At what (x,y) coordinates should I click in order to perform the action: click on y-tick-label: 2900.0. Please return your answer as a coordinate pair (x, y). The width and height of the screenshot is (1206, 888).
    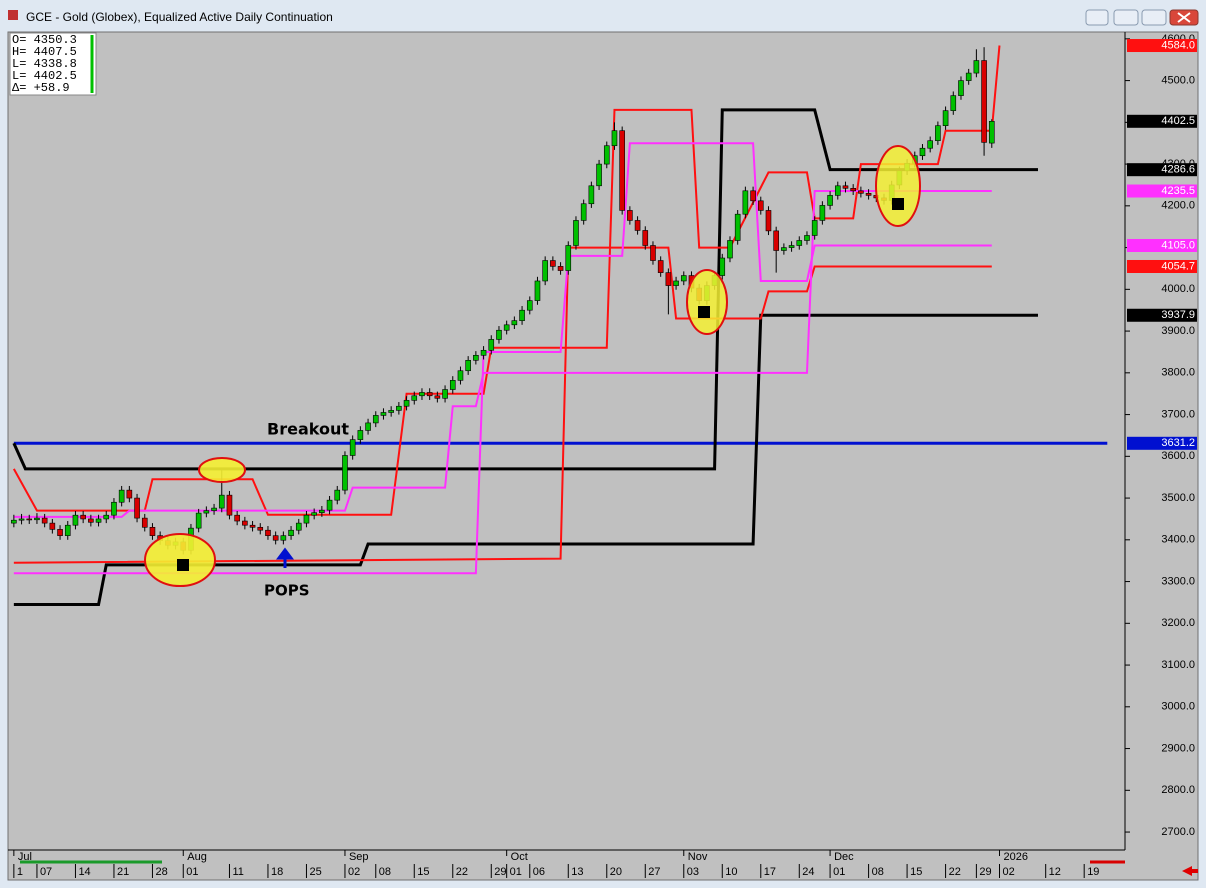
    Looking at the image, I should click on (1178, 748).